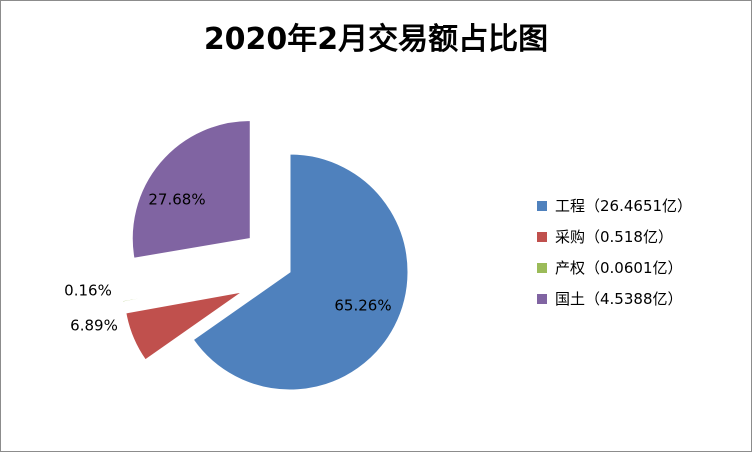 This screenshot has width=752, height=452. I want to click on data-label-guotu: 27.68%, so click(176, 200).